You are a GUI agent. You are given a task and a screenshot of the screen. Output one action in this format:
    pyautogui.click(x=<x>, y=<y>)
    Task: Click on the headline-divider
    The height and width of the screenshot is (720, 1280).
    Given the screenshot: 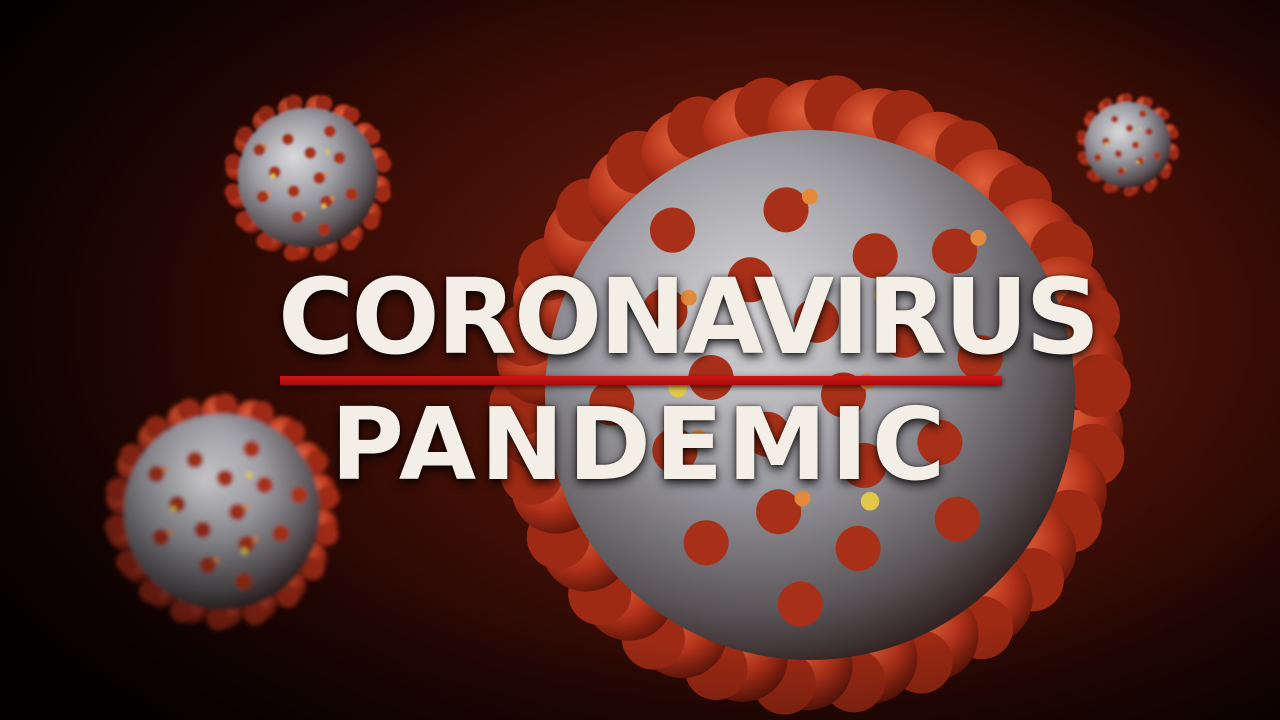 What is the action you would take?
    pyautogui.click(x=641, y=380)
    